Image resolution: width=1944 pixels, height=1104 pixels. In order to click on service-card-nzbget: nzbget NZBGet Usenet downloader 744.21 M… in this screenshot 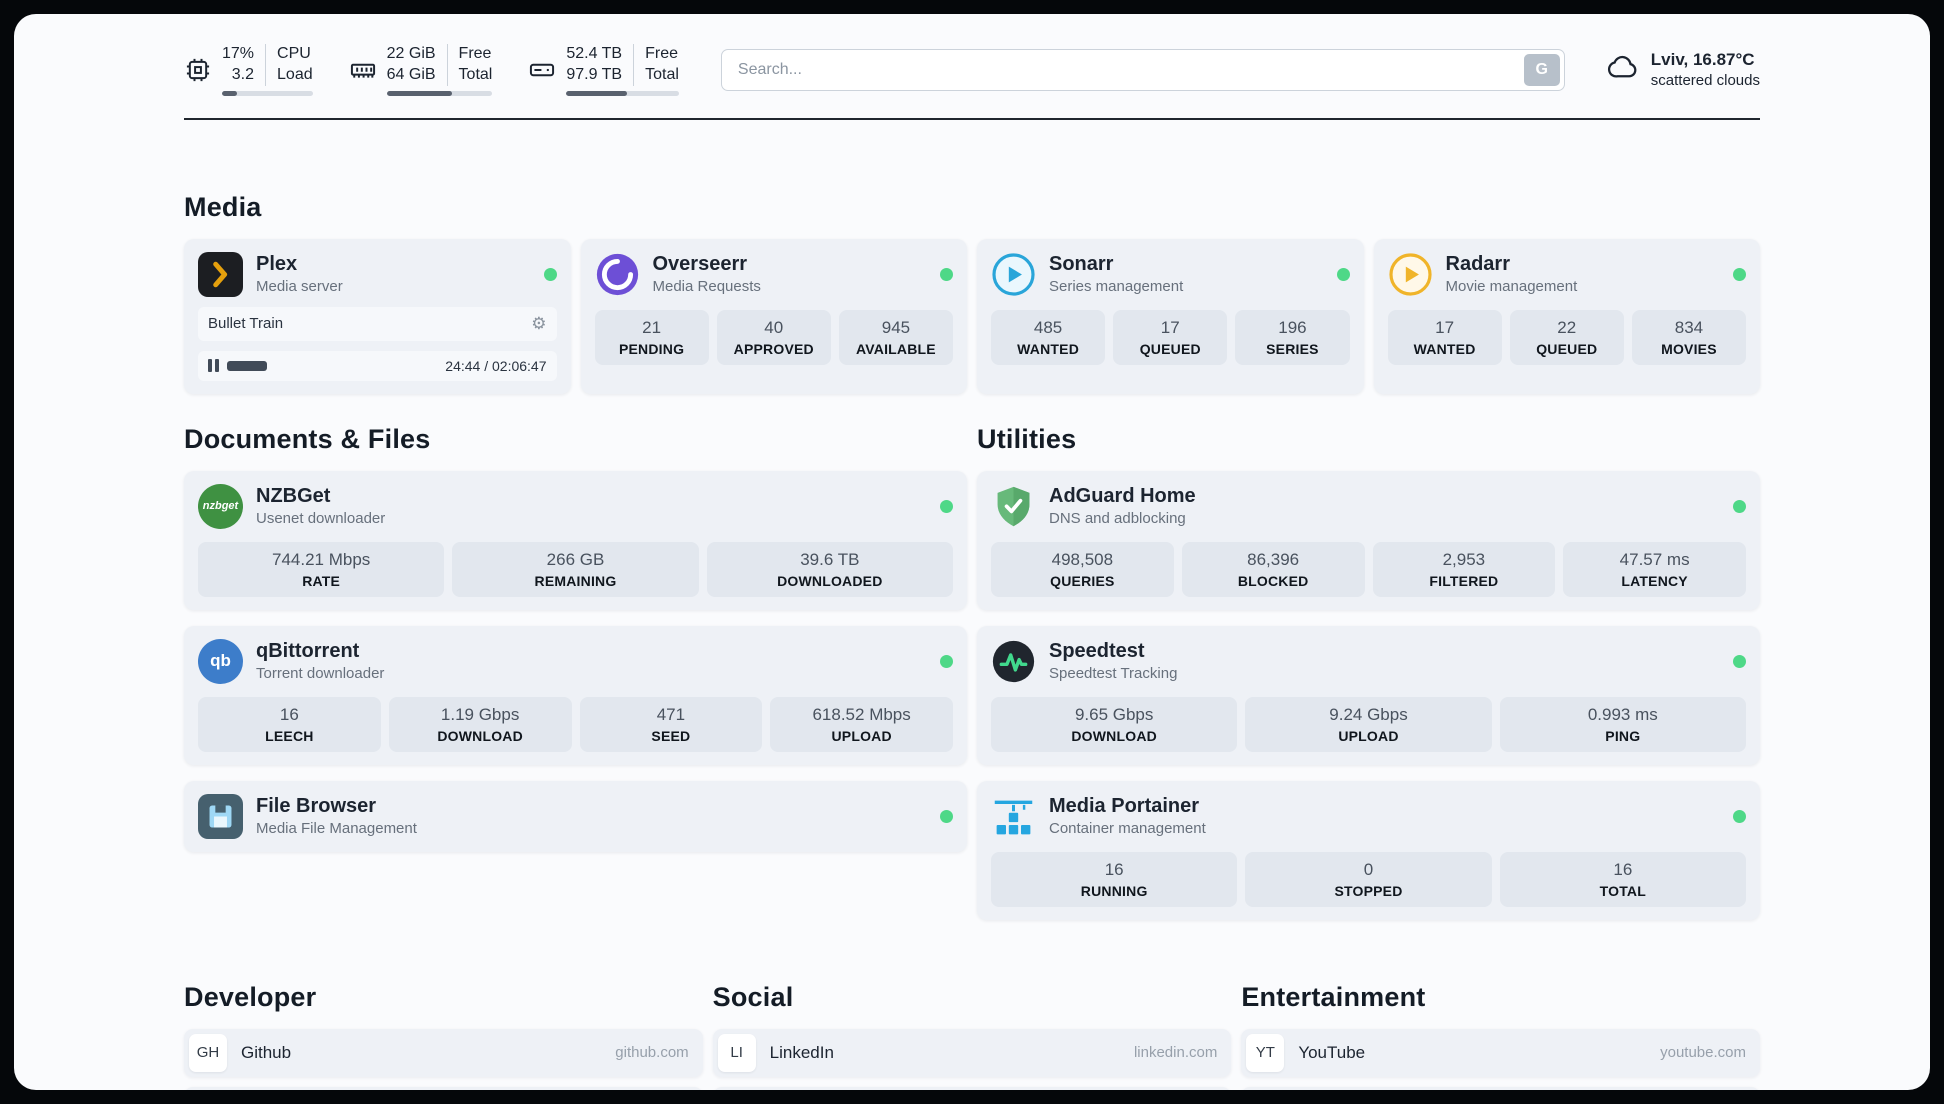, I will do `click(575, 540)`.